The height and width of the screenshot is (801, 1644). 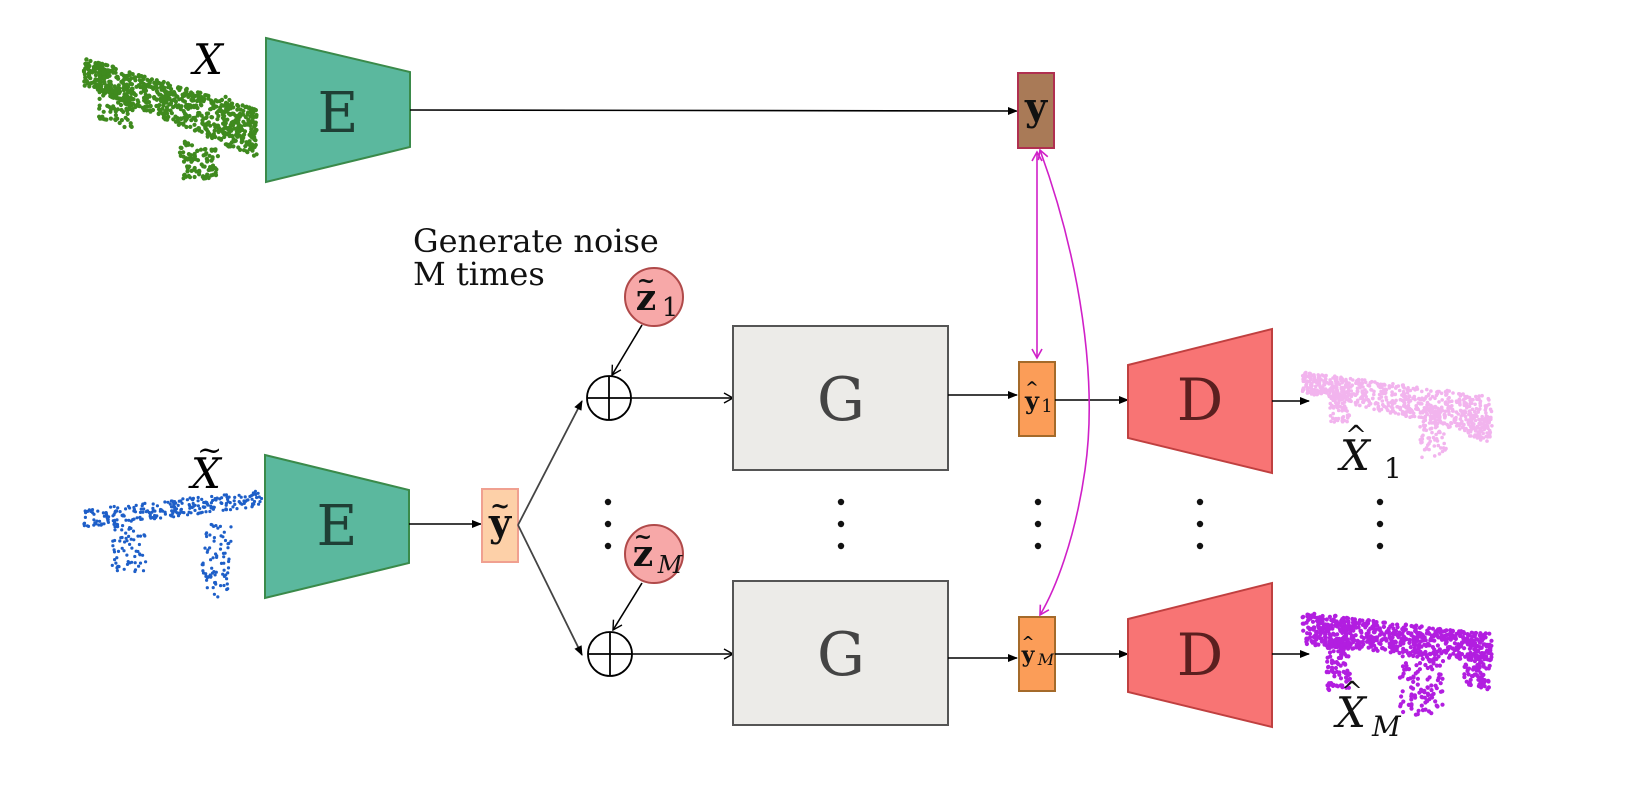 I want to click on decoder-m-label: D, so click(x=1200, y=655).